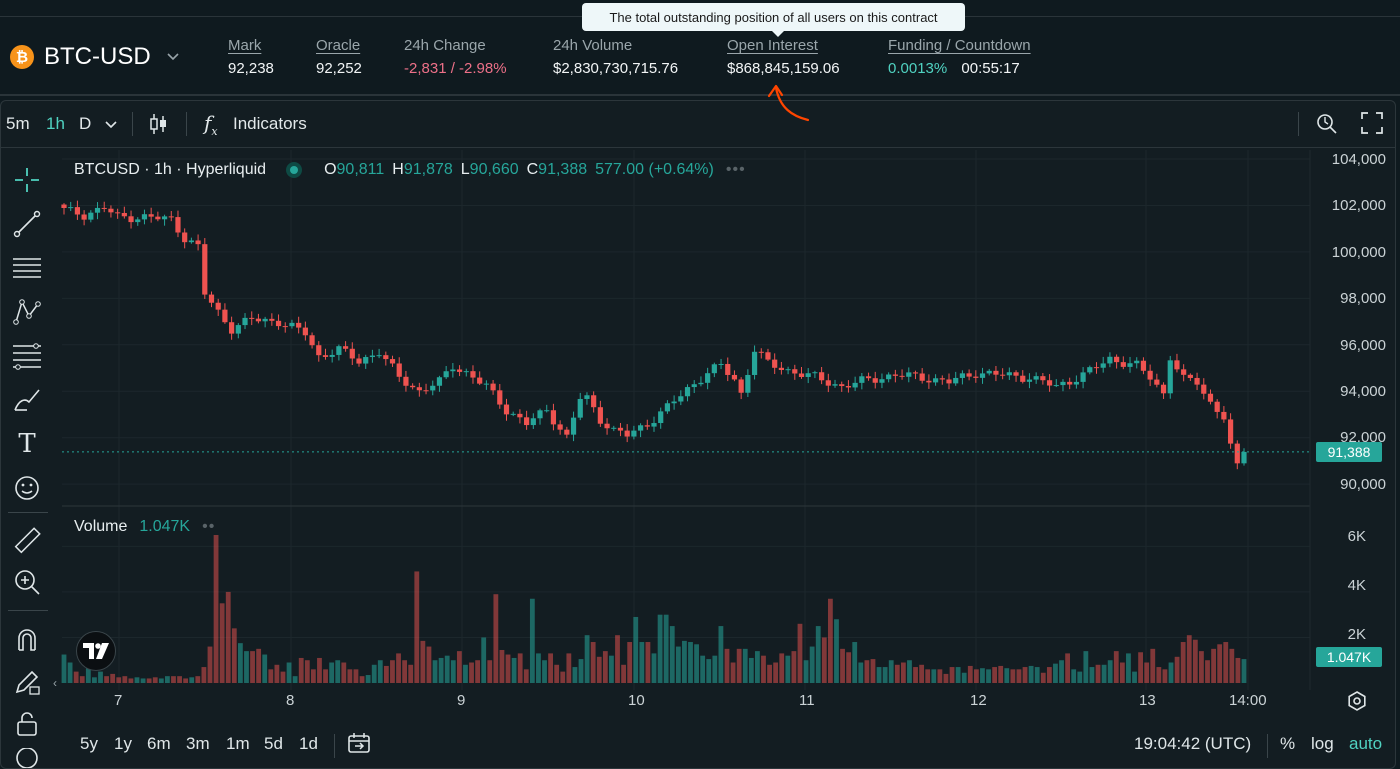  Describe the element at coordinates (55, 123) in the screenshot. I see `interval-1h: 1h` at that location.